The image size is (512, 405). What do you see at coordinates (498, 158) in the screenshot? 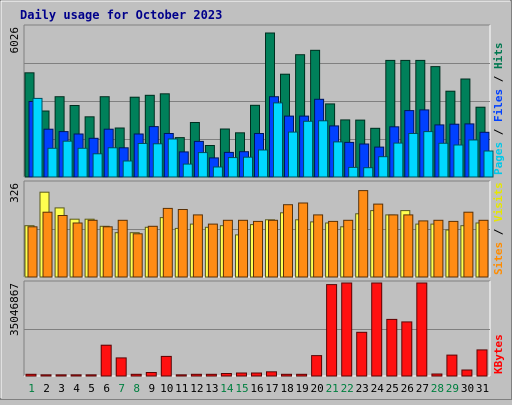
I see `legend-item-pages: Pages` at bounding box center [498, 158].